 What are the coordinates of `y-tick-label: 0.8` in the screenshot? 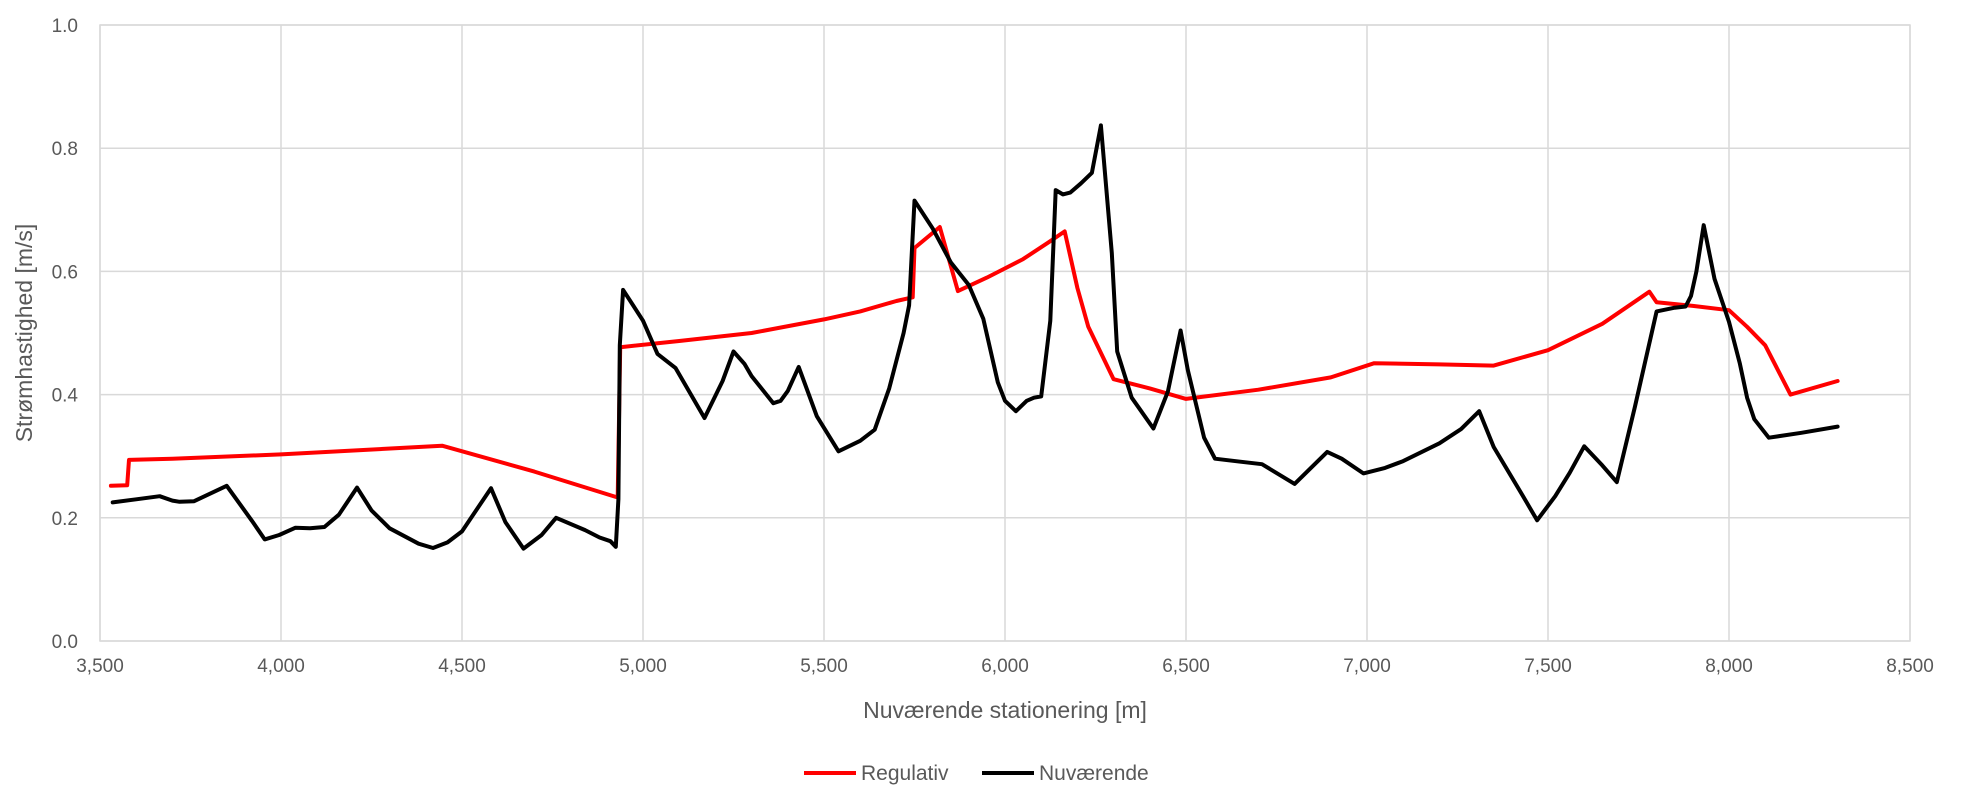 It's located at (65, 149).